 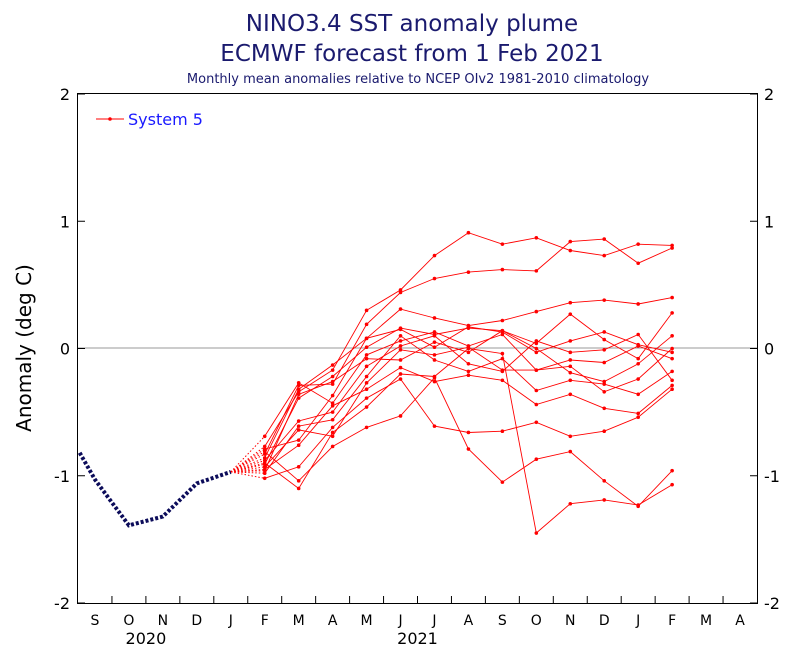 What do you see at coordinates (95, 621) in the screenshot?
I see `x-tick-label: S` at bounding box center [95, 621].